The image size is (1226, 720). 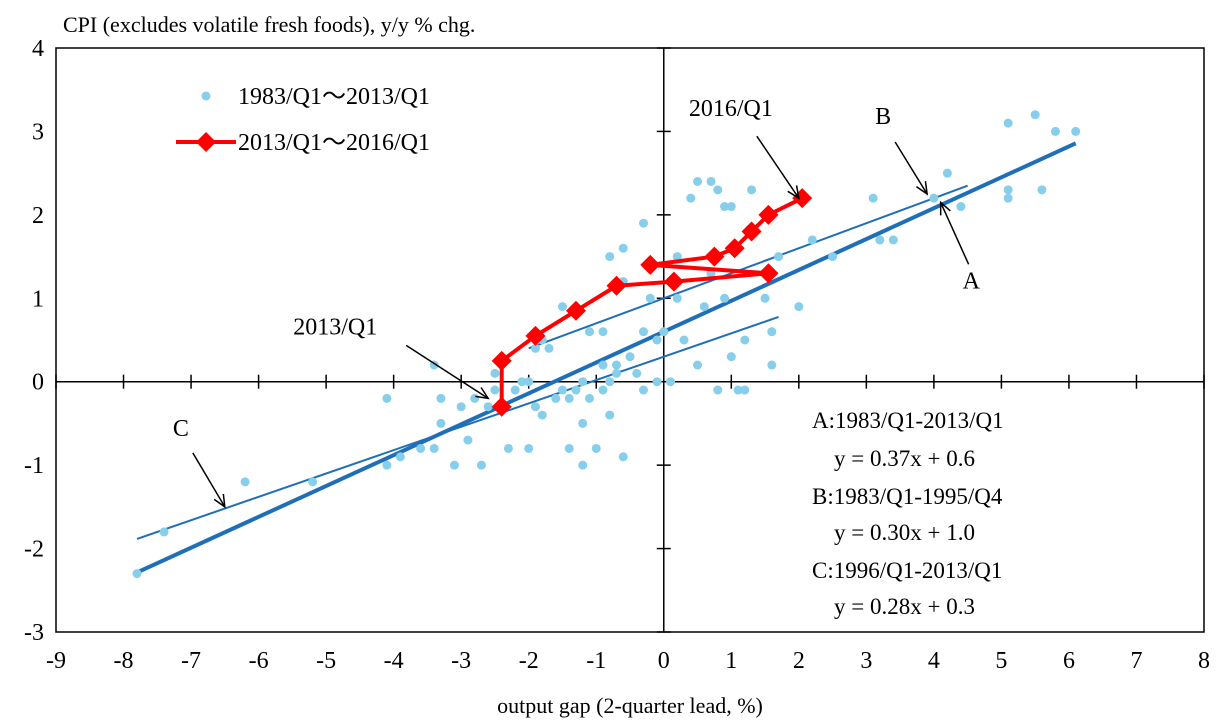 What do you see at coordinates (529, 661) in the screenshot?
I see `x-tick-label: -2` at bounding box center [529, 661].